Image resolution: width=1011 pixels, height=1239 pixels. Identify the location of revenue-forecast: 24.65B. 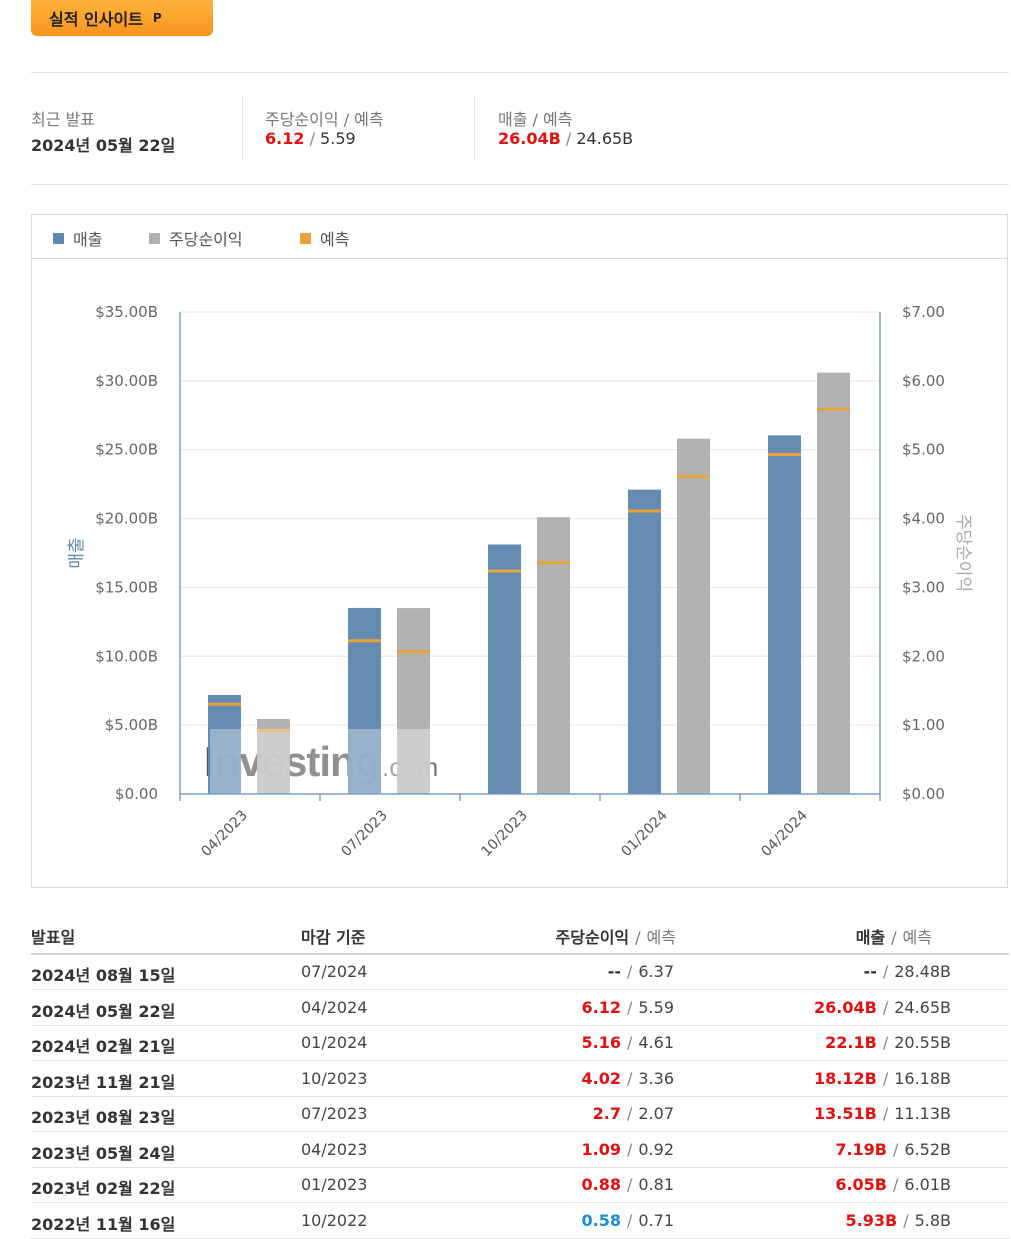
(605, 138).